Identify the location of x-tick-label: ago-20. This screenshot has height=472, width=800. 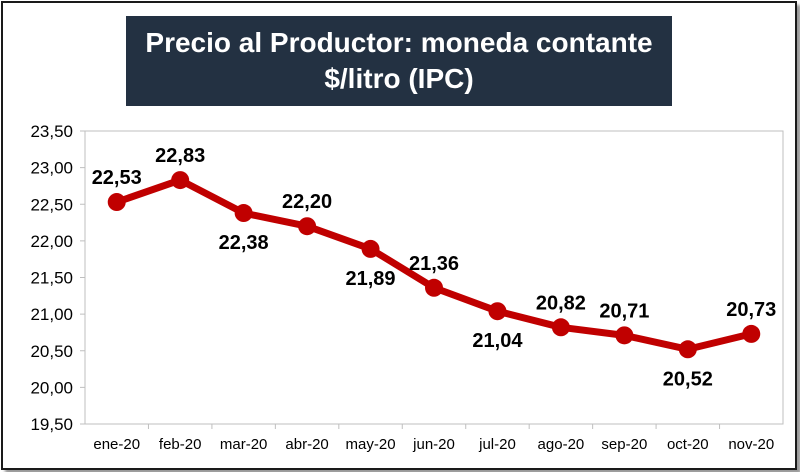
(561, 444).